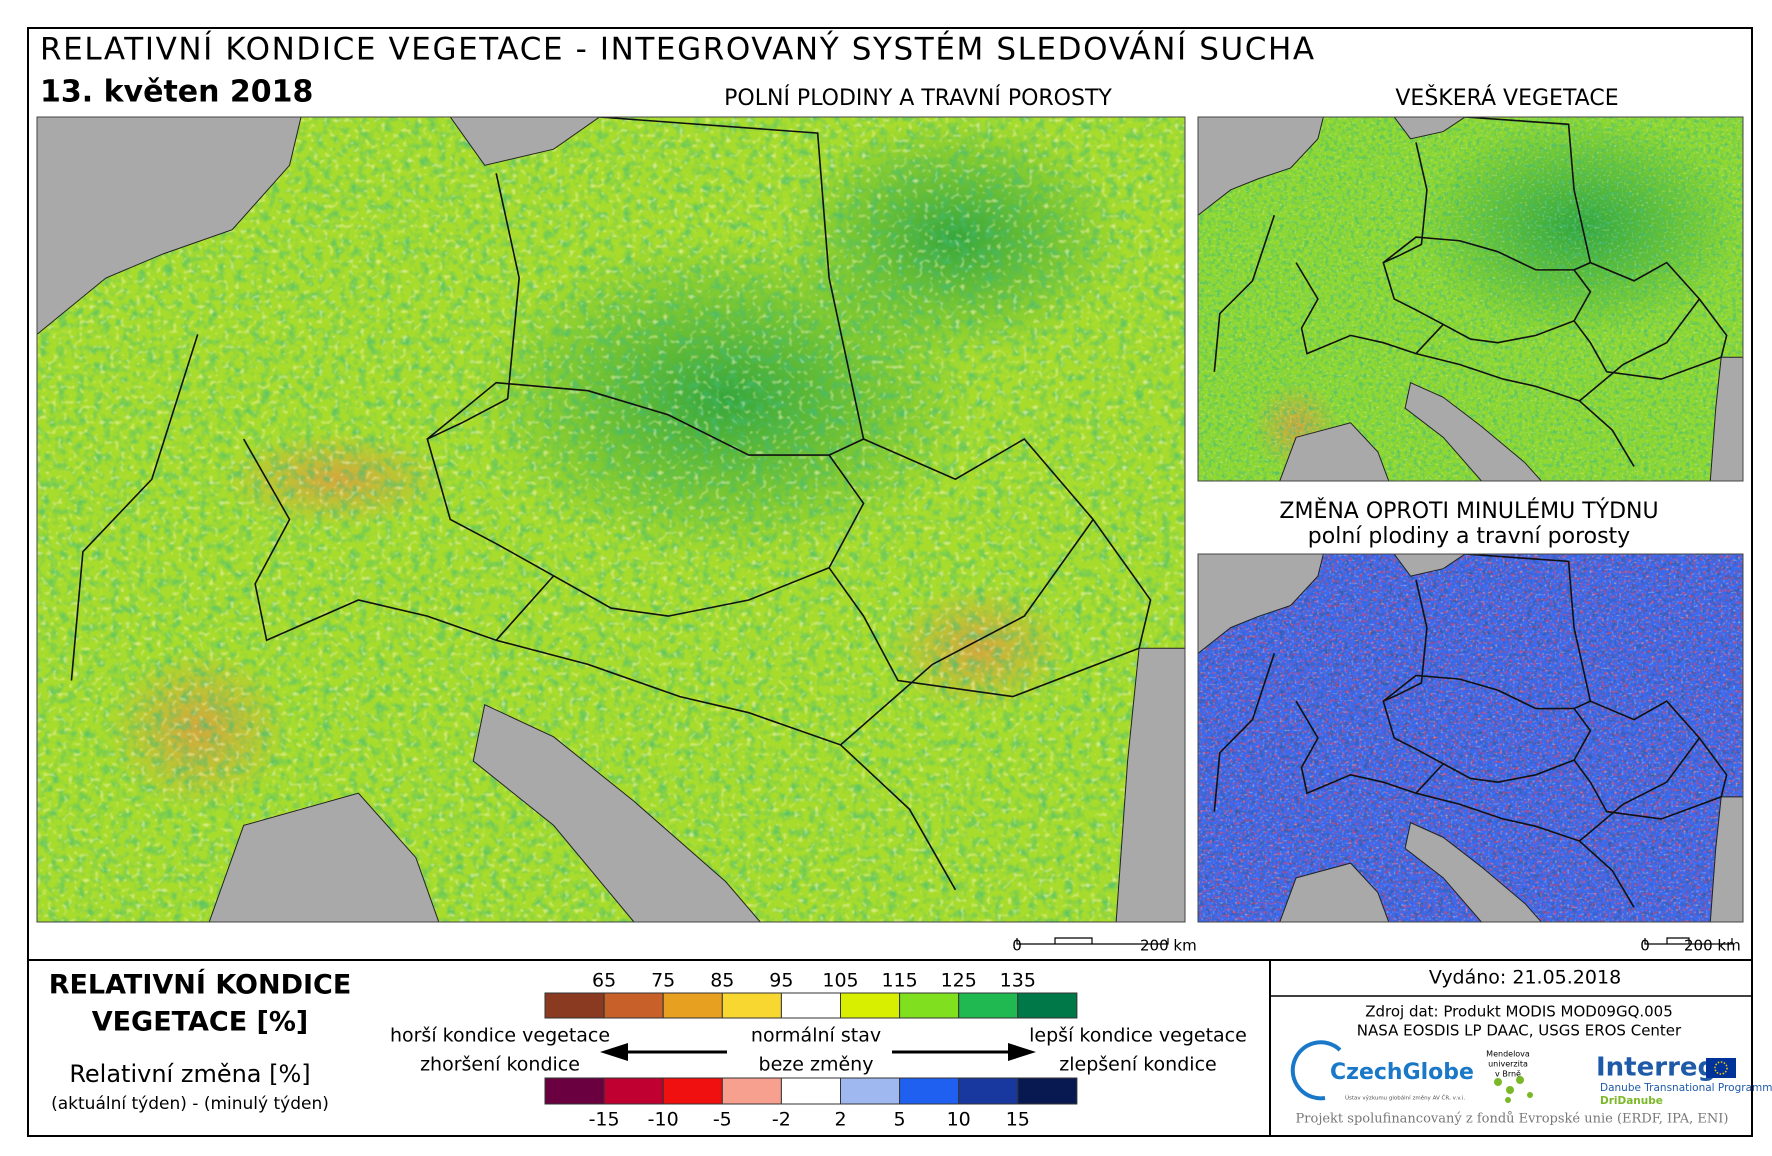  Describe the element at coordinates (816, 1036) in the screenshot. I see `legend-label: normální stav` at that location.